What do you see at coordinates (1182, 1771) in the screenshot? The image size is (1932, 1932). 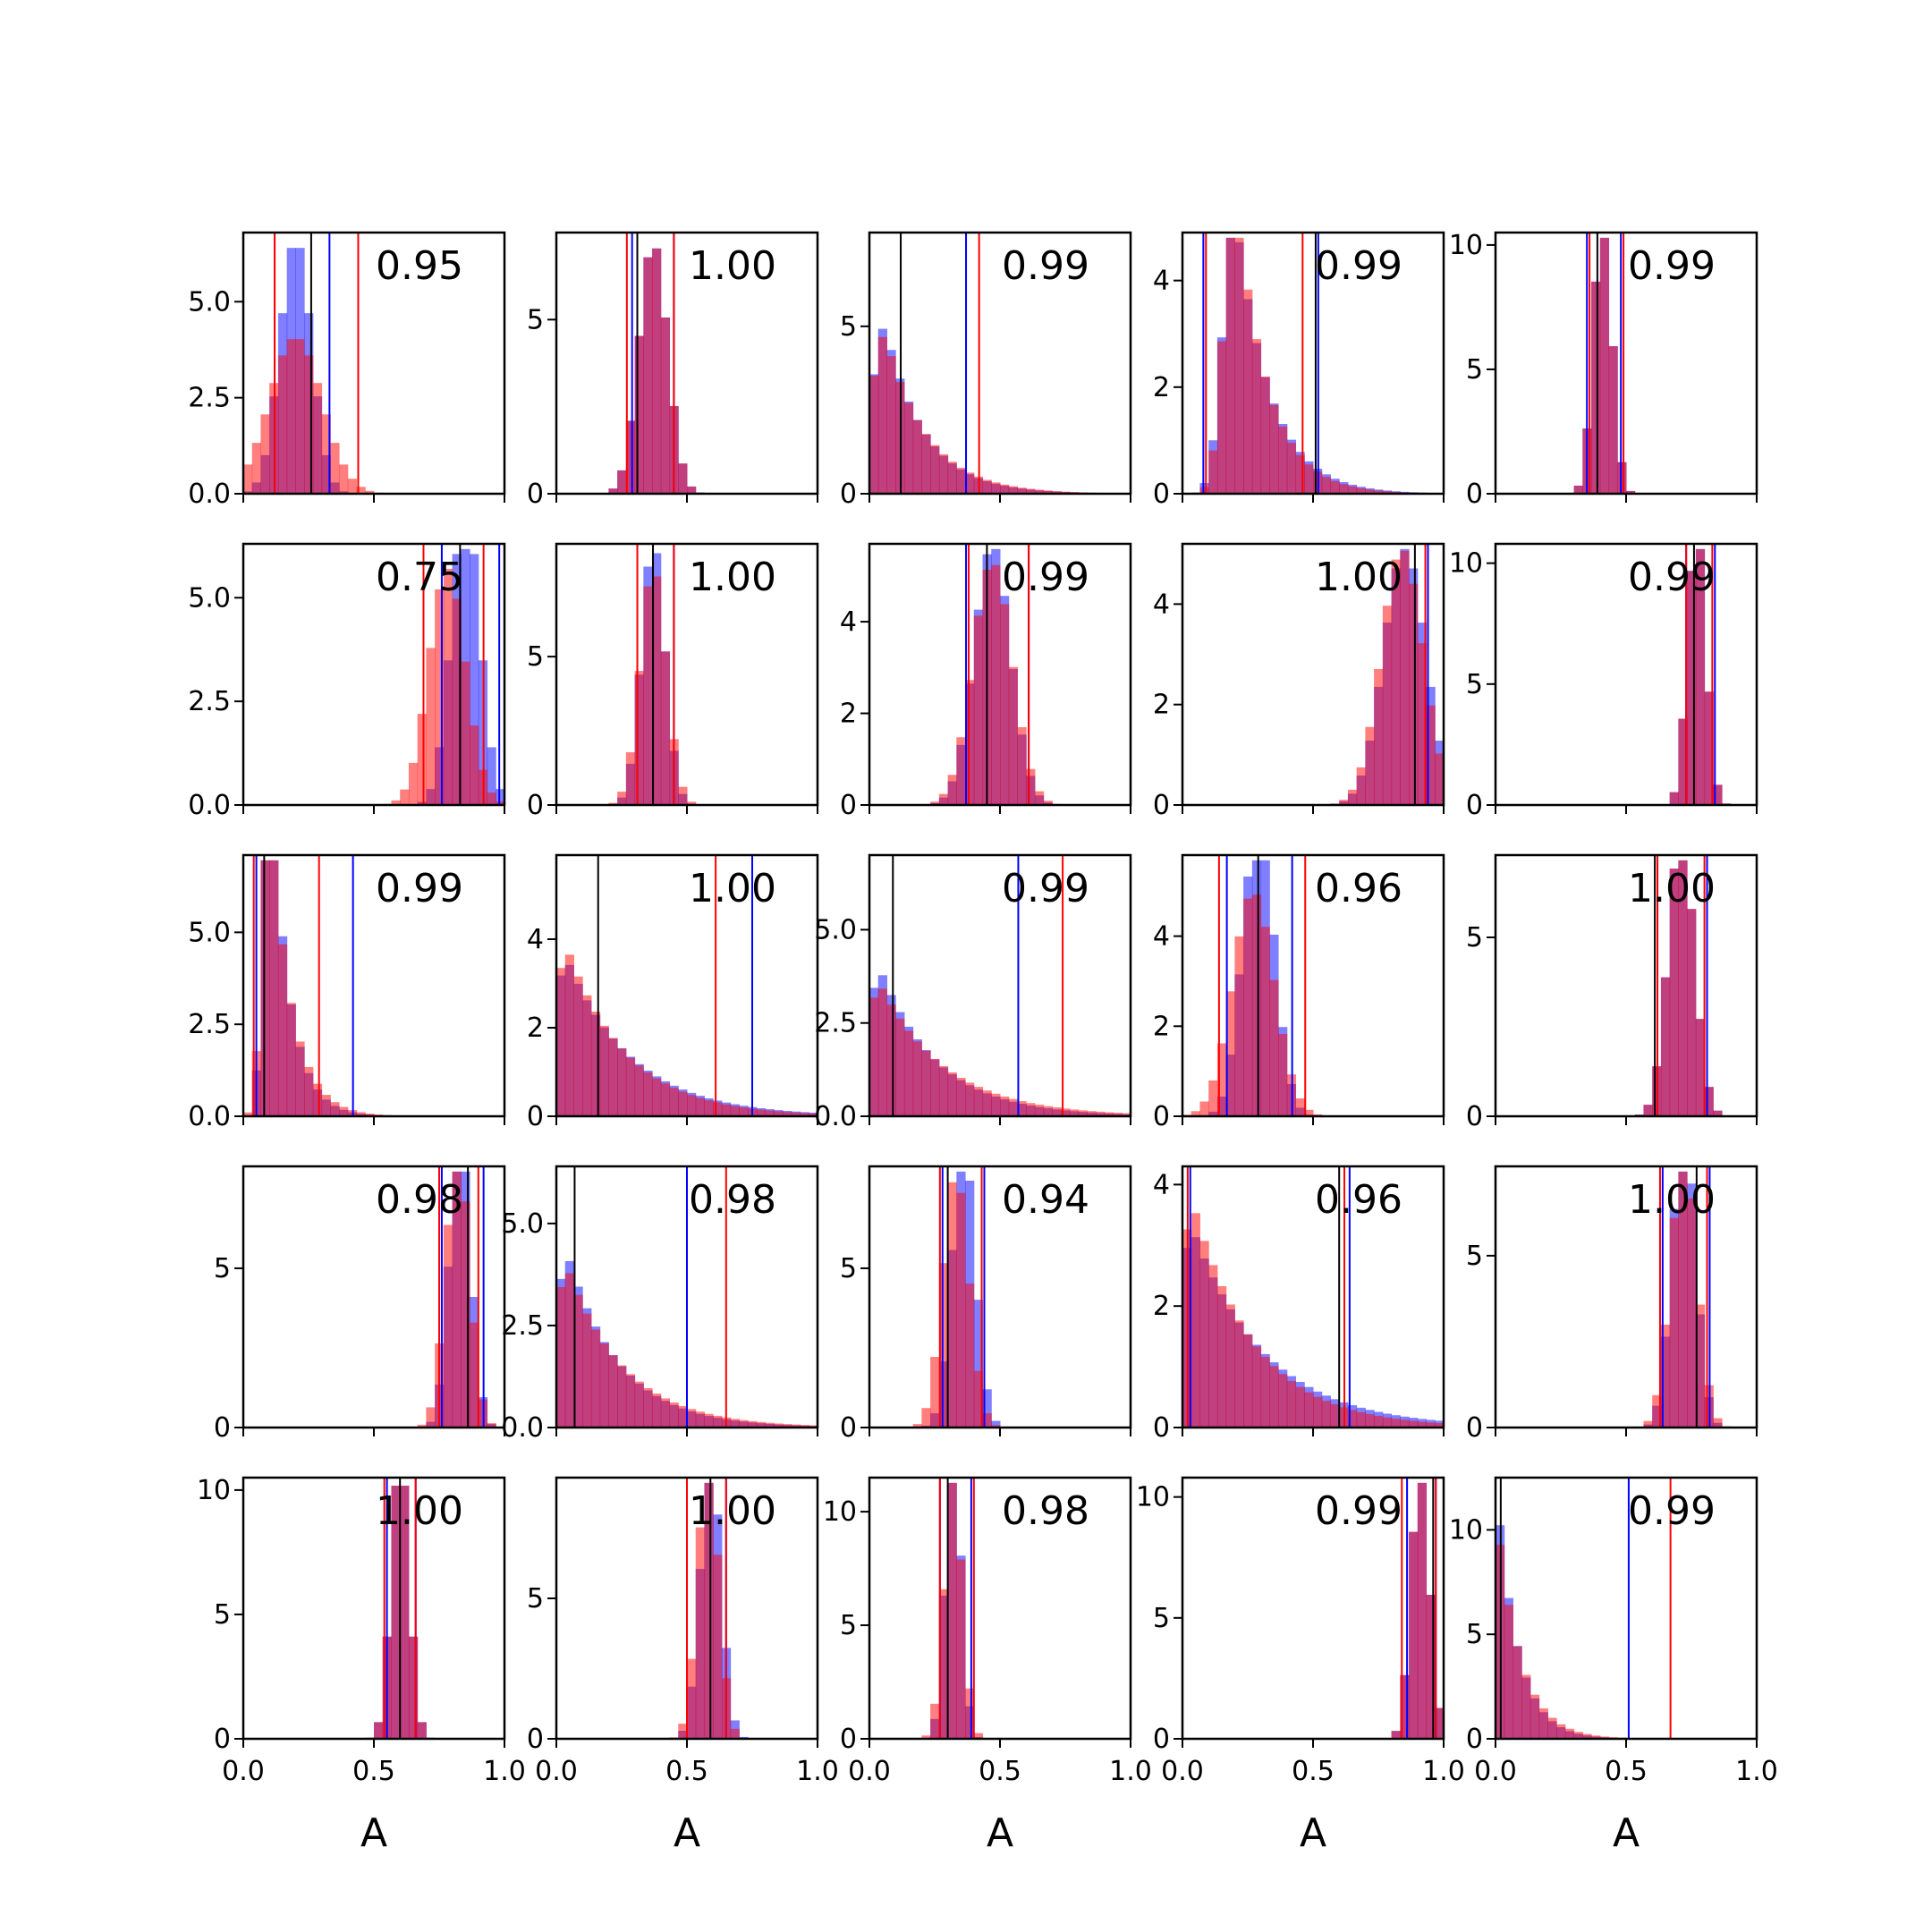 I see `x-tick-label: 0.0` at bounding box center [1182, 1771].